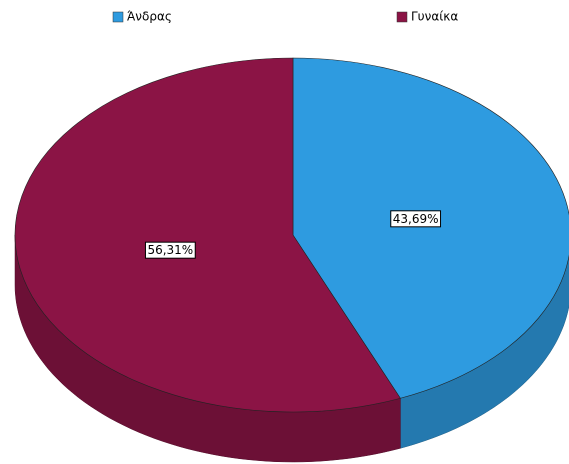 This screenshot has height=464, width=569. I want to click on data-label-text: 56,31%, so click(170, 250).